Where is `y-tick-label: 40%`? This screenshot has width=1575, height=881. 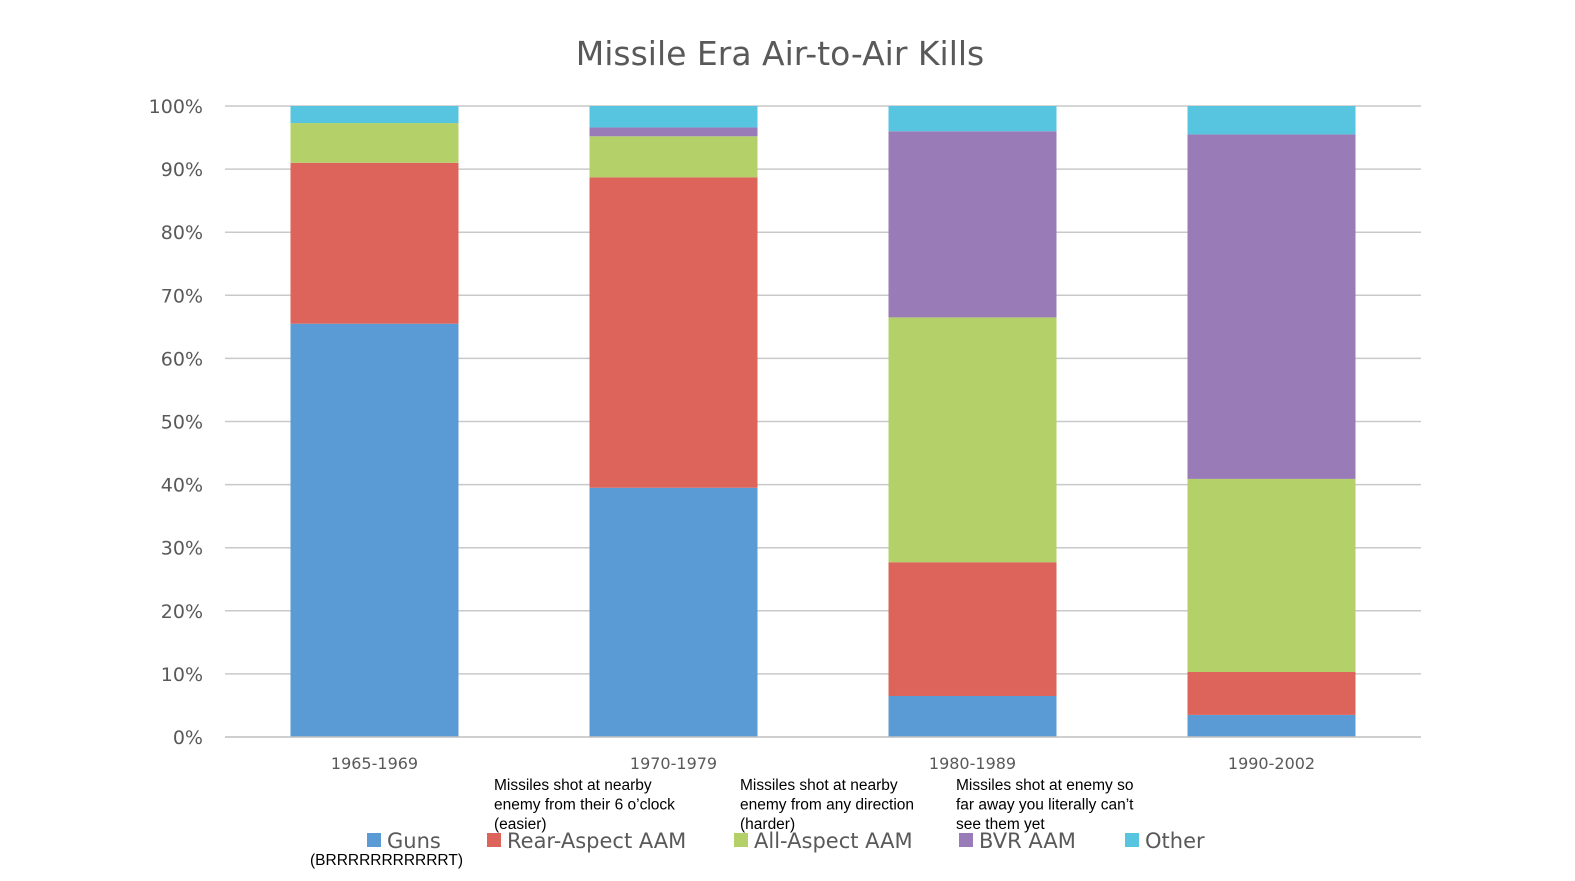
y-tick-label: 40% is located at coordinates (182, 486).